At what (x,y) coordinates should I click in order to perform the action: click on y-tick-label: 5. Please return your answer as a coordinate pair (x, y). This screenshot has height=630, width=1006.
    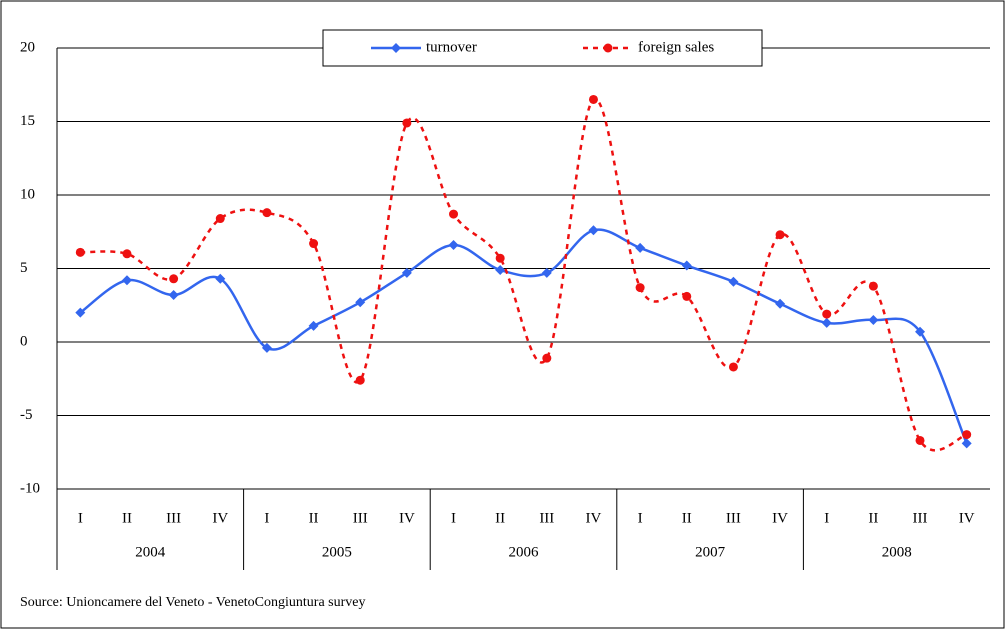
    Looking at the image, I should click on (24, 268).